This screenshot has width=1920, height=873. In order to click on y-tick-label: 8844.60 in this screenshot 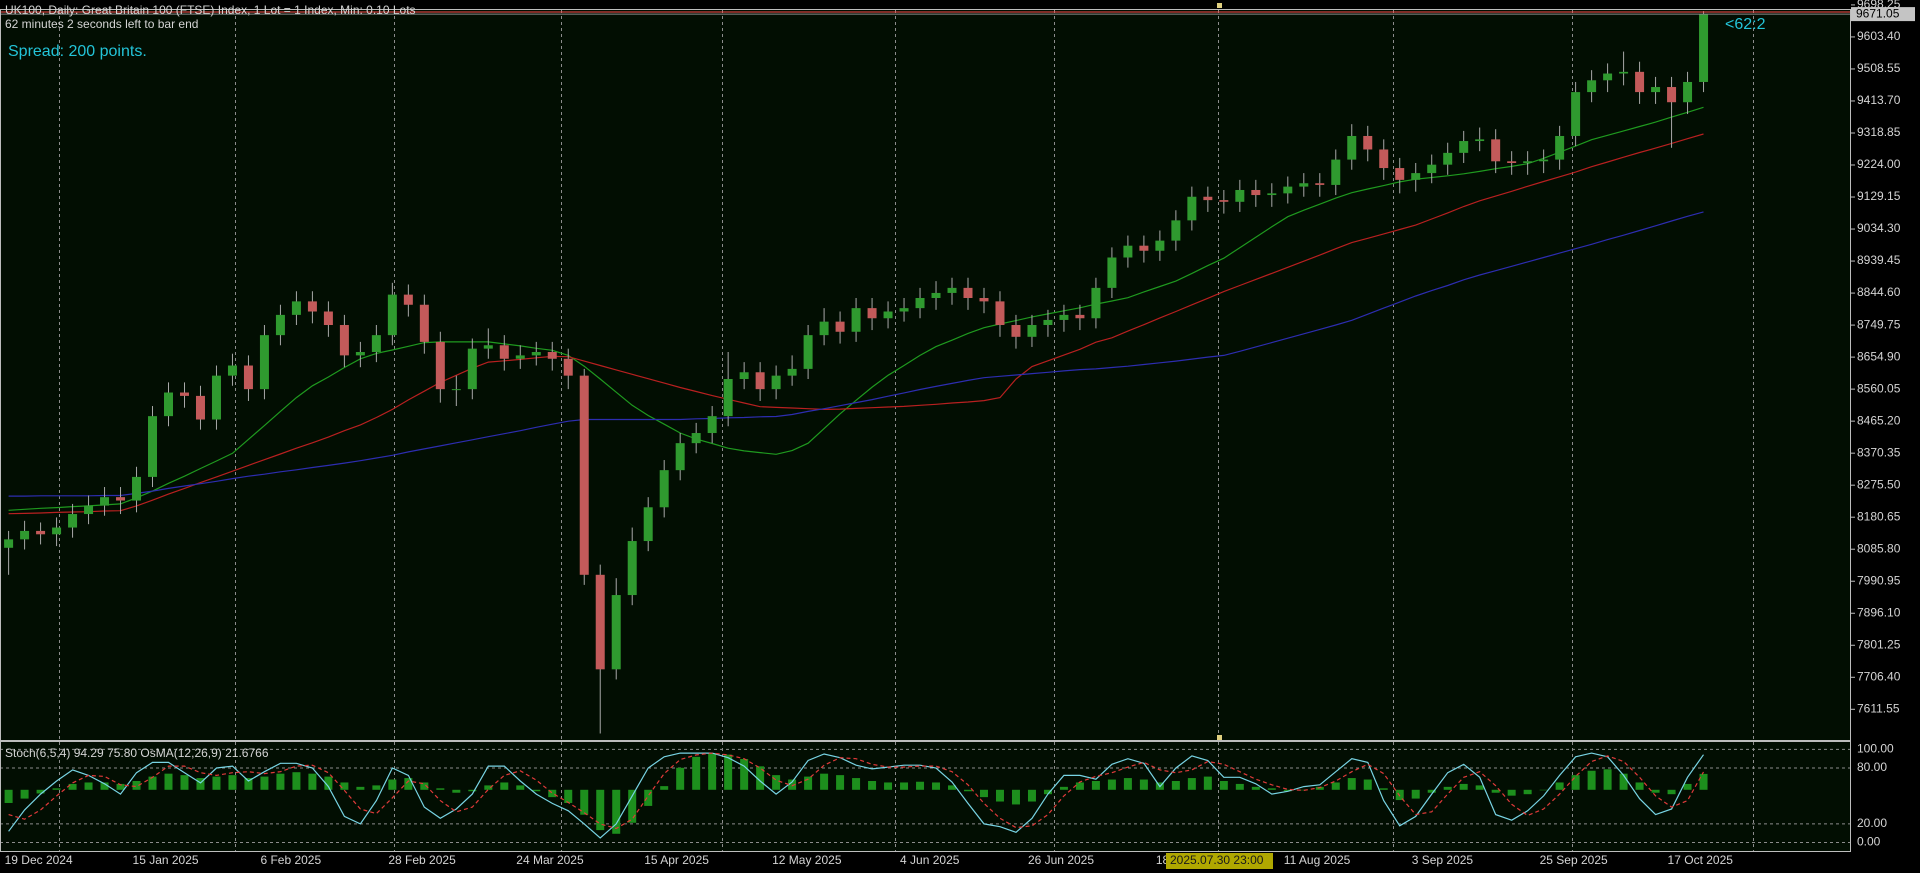, I will do `click(1879, 292)`.